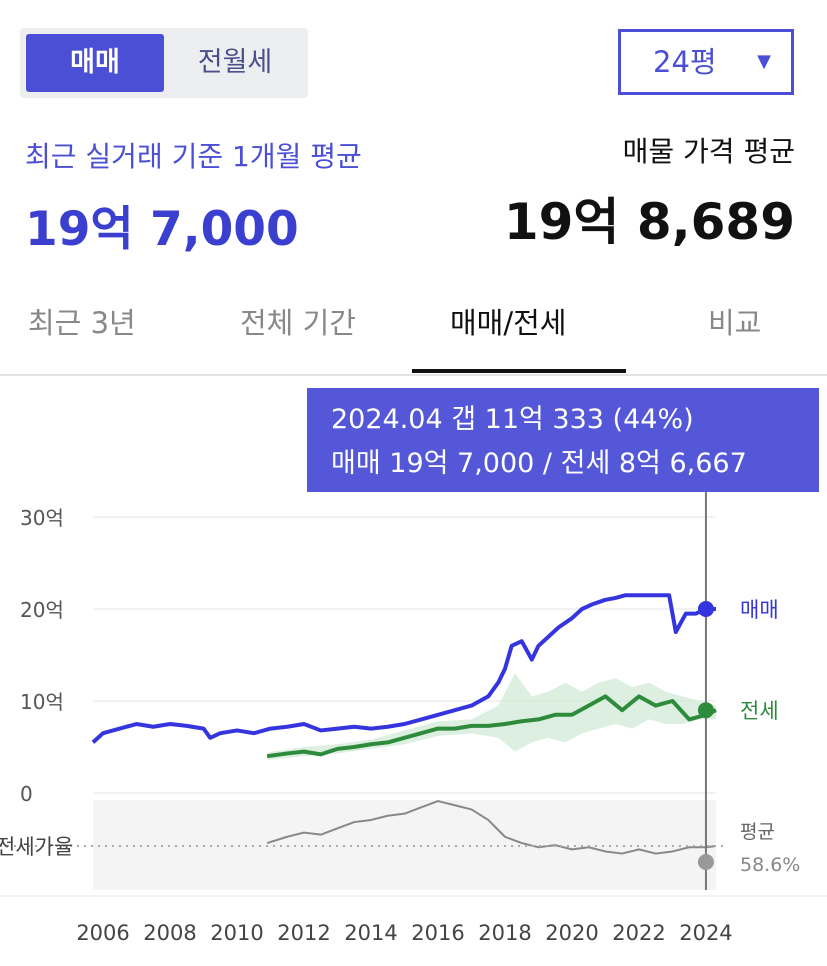 The image size is (827, 966). What do you see at coordinates (370, 933) in the screenshot?
I see `x-tick-label: 2014` at bounding box center [370, 933].